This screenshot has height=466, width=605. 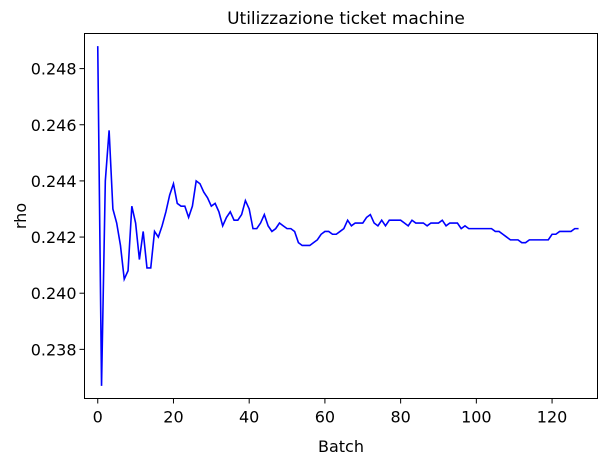 I want to click on x-tick-label: 0, so click(x=98, y=417).